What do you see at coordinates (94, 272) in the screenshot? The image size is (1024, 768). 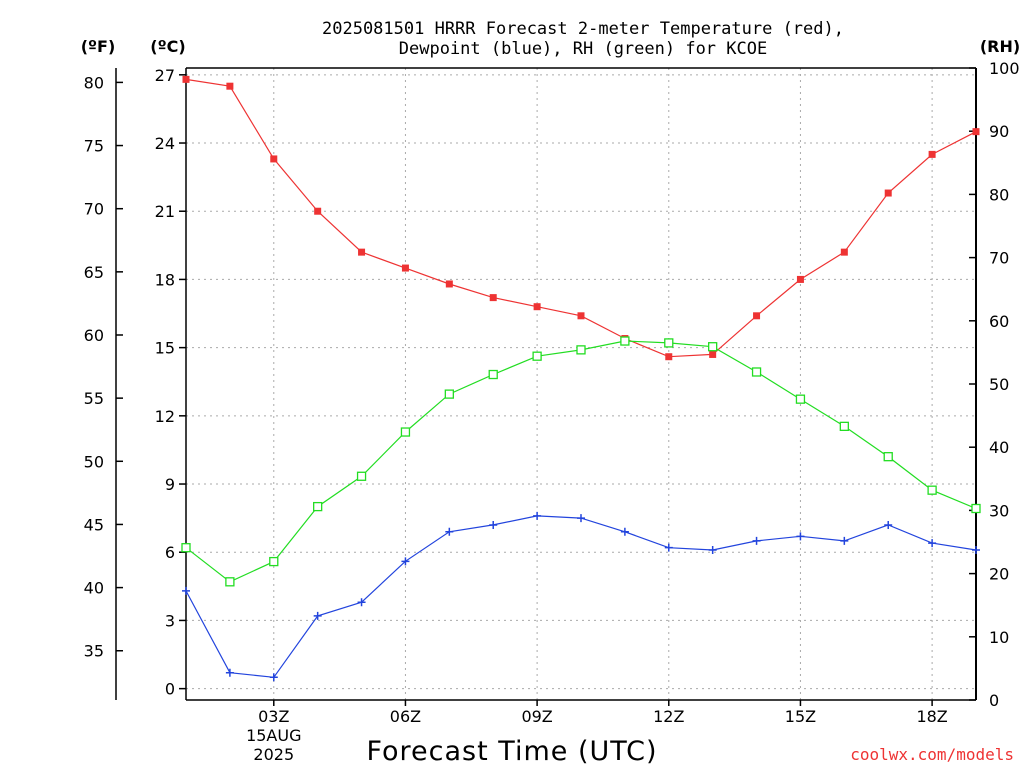 I see `fahrenheit-tick-label: 65` at bounding box center [94, 272].